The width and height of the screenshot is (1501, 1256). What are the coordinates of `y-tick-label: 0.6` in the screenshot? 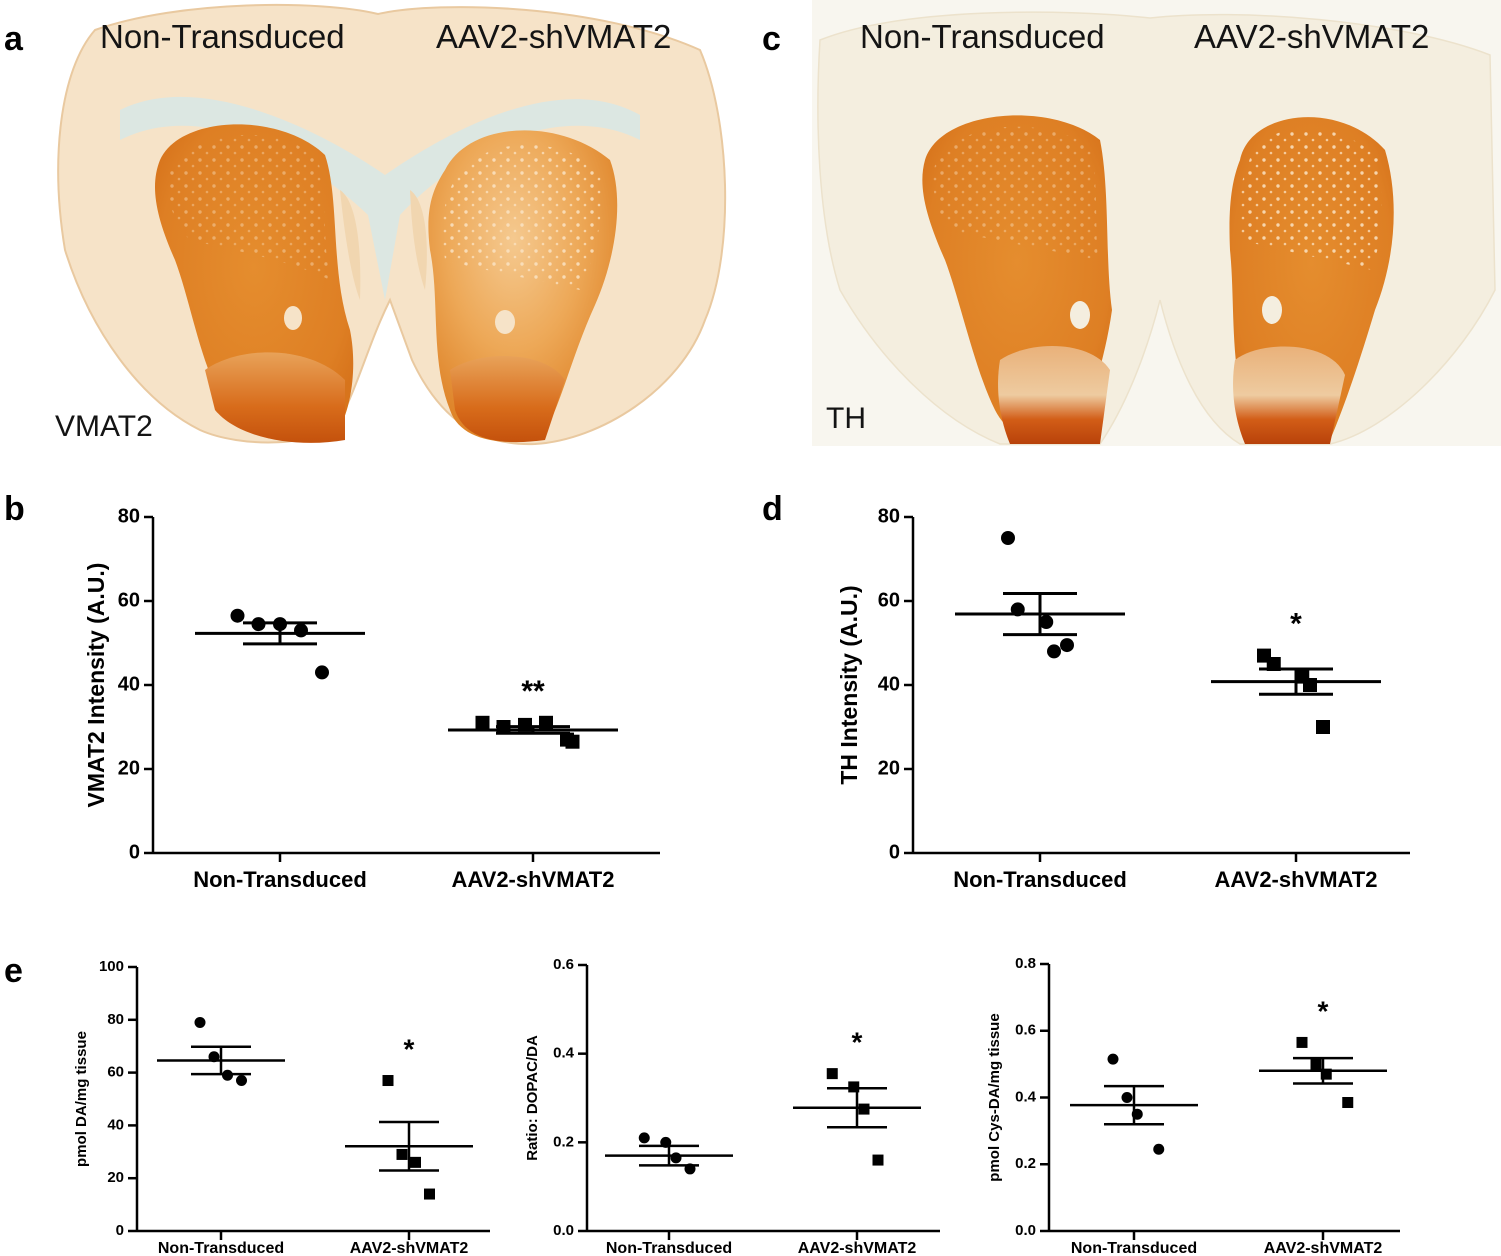 It's located at (563, 964).